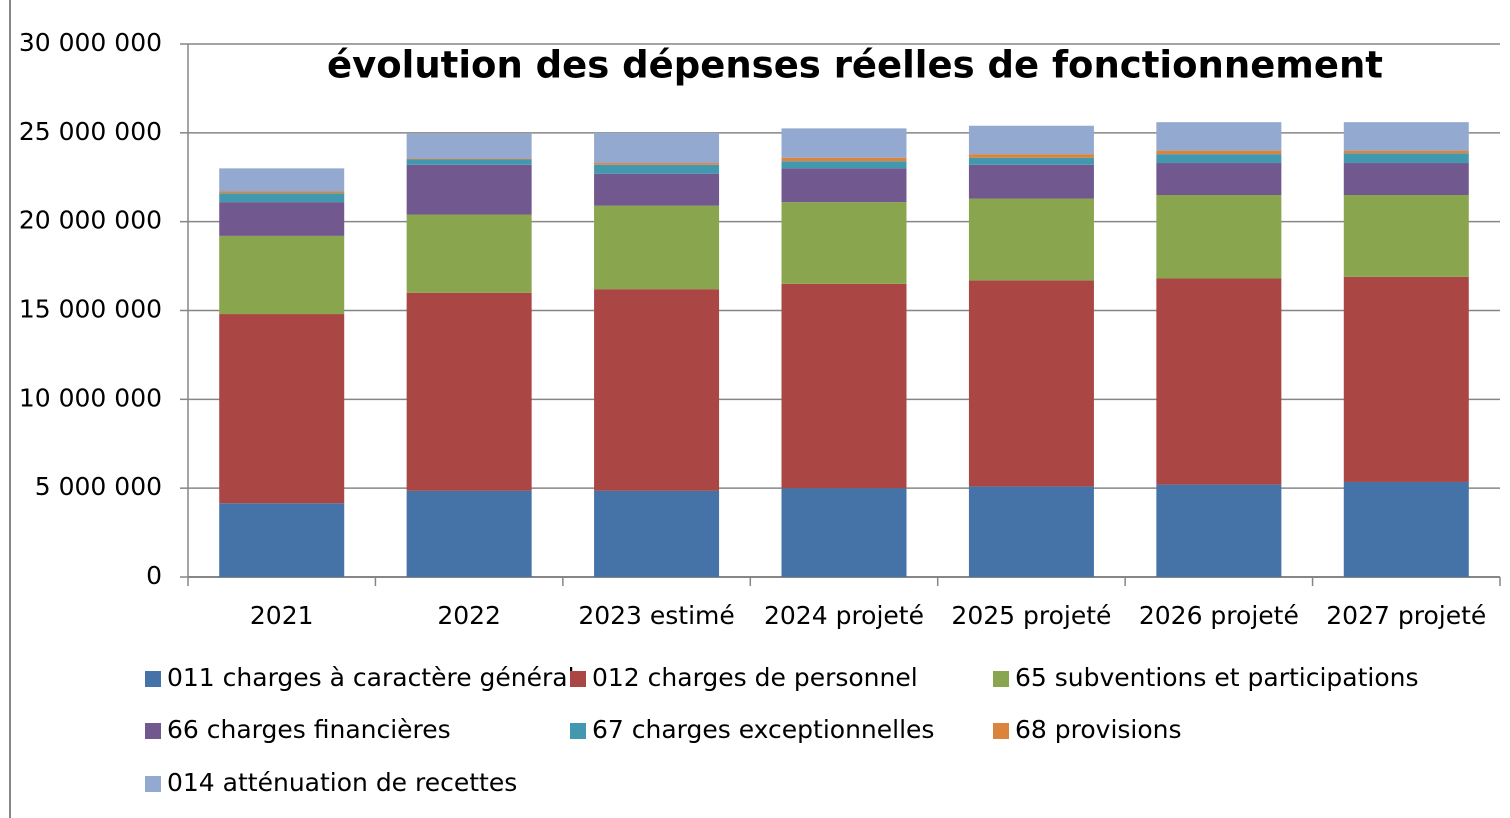 Image resolution: width=1510 pixels, height=818 pixels. What do you see at coordinates (90, 42) in the screenshot?
I see `y-tick-label: 30 000 000` at bounding box center [90, 42].